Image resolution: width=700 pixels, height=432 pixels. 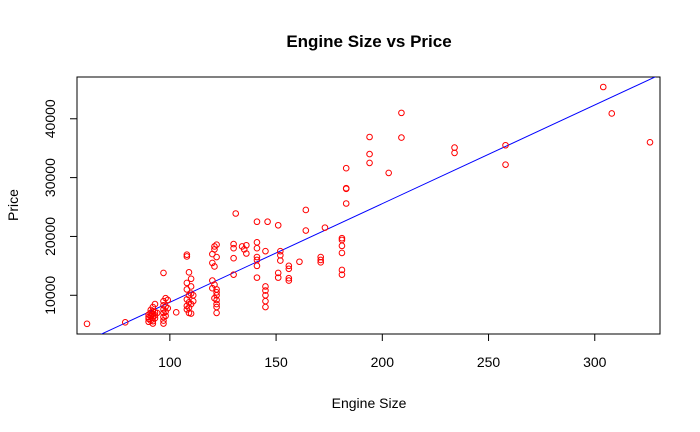 I want to click on x-tick-label: 150, so click(x=276, y=362).